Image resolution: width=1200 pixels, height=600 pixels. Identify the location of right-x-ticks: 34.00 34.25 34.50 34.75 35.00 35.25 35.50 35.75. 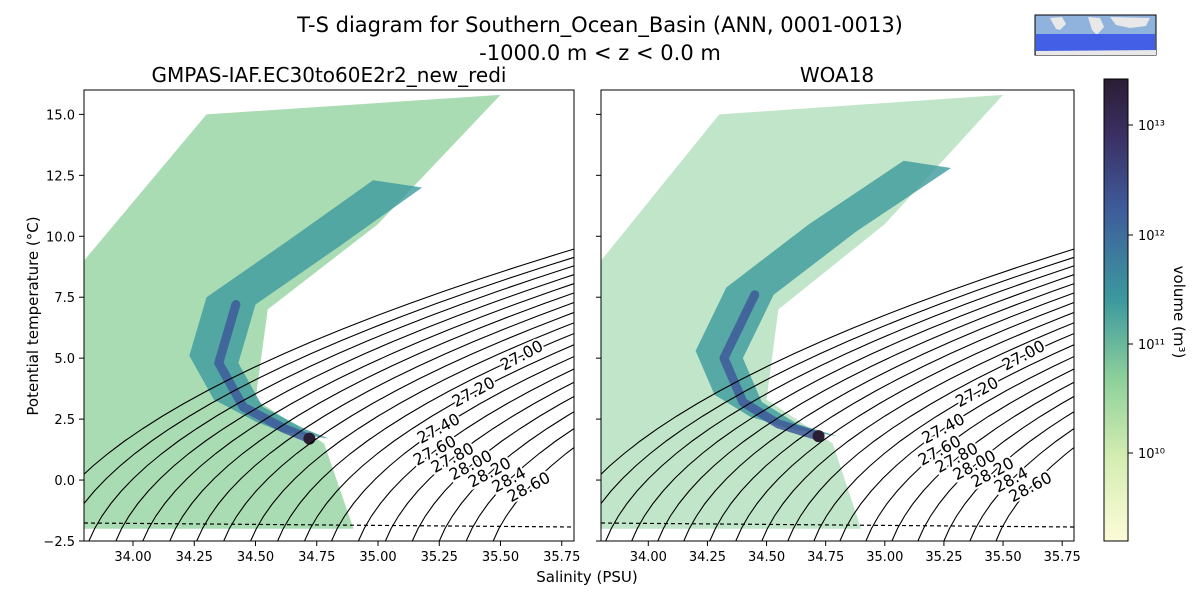
(855, 553).